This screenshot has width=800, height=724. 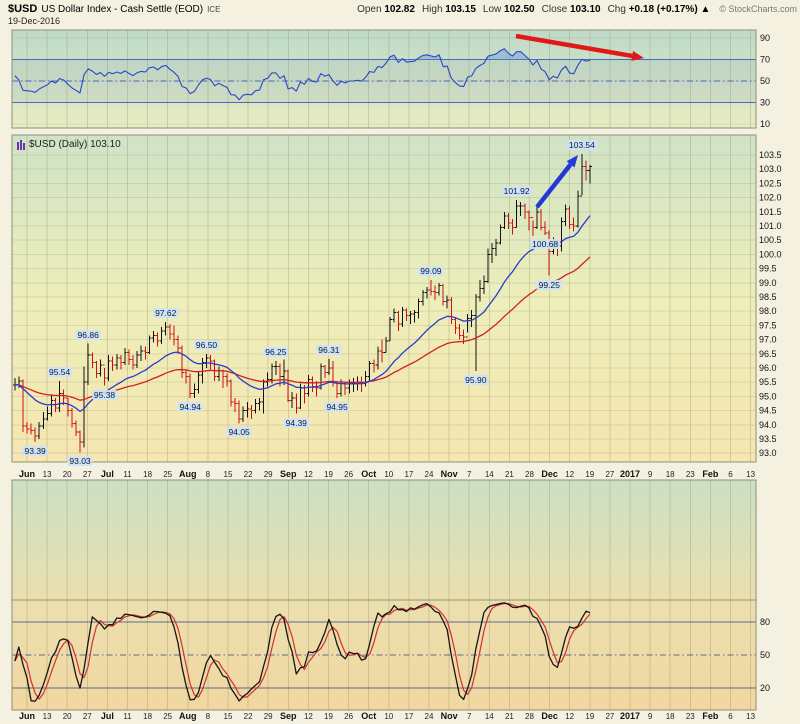 What do you see at coordinates (768, 382) in the screenshot?
I see `price-axis-label: 95.5` at bounding box center [768, 382].